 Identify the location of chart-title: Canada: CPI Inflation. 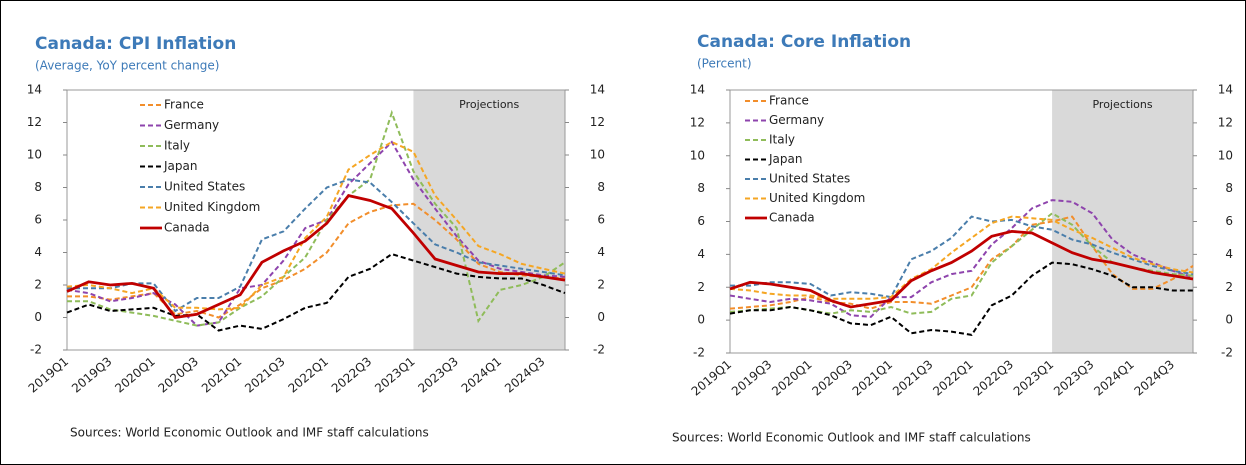
(135, 44).